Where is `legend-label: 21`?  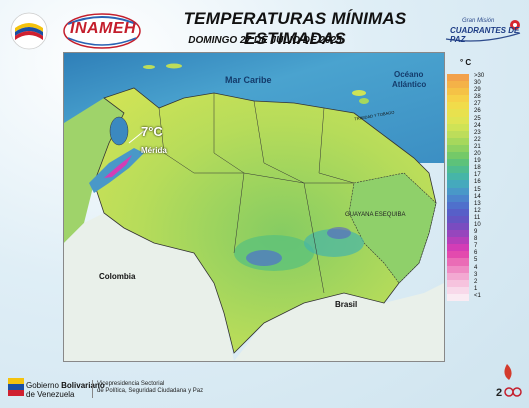 legend-label: 21 is located at coordinates (477, 146).